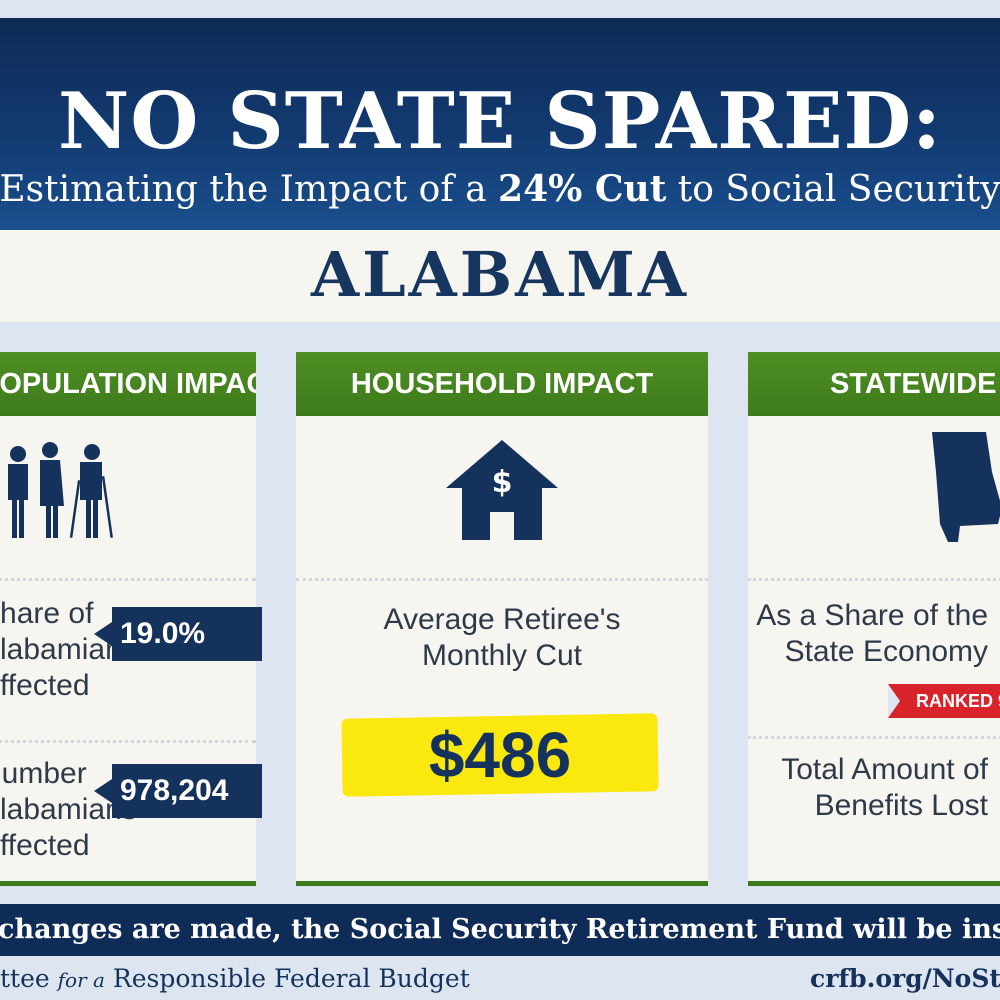  Describe the element at coordinates (287, 978) in the screenshot. I see `org-text-end: Responsible Federal Budget` at that location.